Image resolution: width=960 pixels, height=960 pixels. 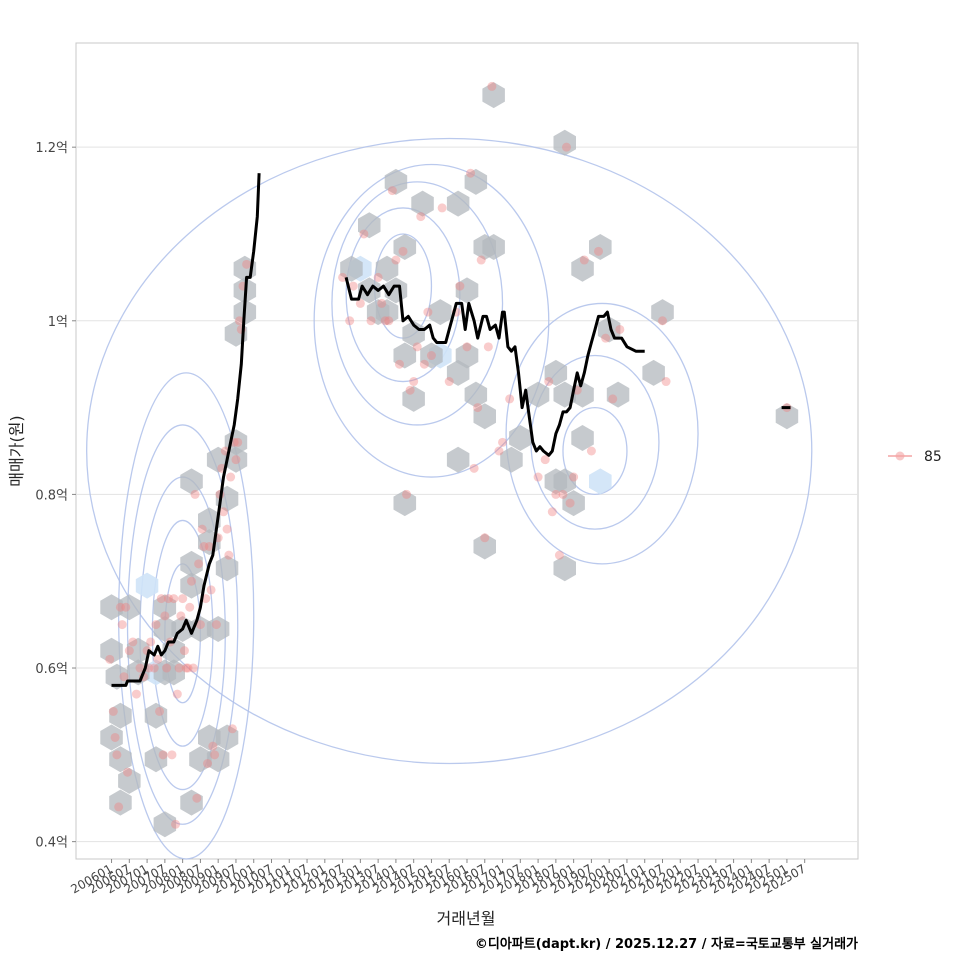 I want to click on y-axis-title: 매매가(원), so click(x=16, y=450).